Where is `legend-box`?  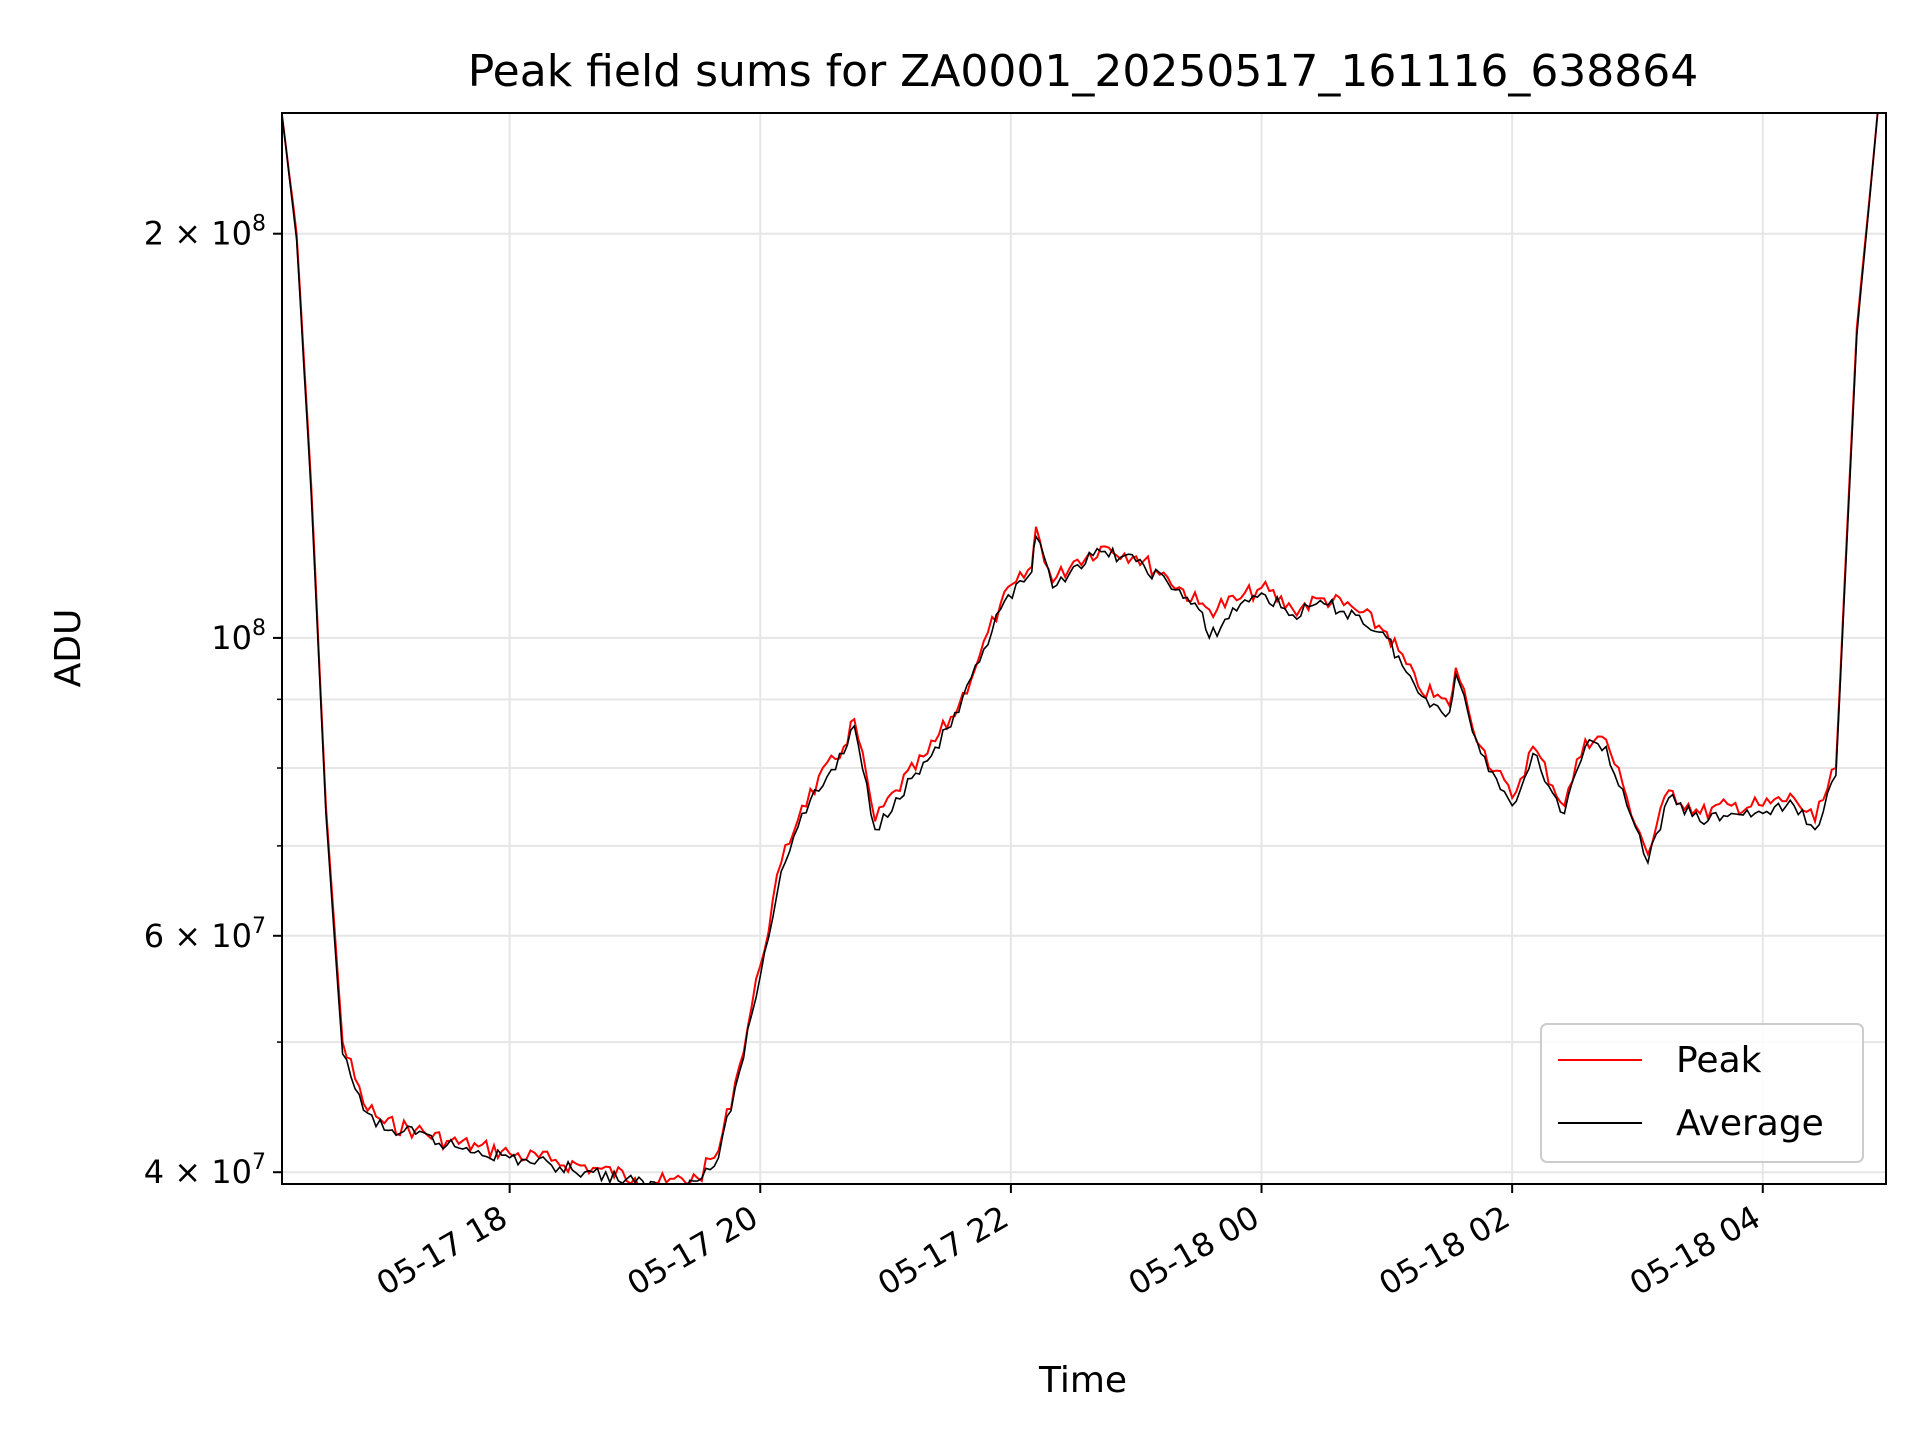
legend-box is located at coordinates (1702, 1093).